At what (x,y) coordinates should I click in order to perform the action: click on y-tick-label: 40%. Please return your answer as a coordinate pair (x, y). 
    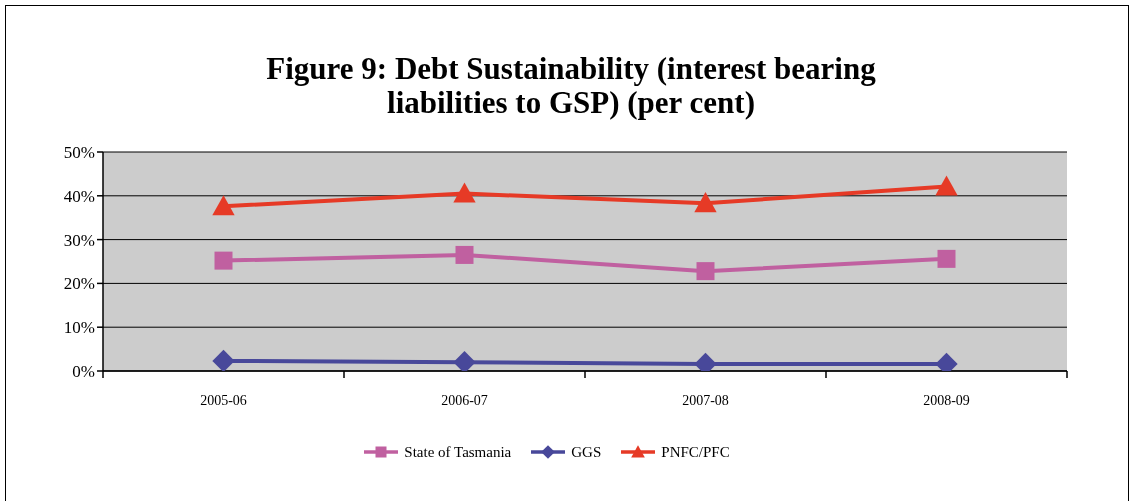
    Looking at the image, I should click on (79, 196).